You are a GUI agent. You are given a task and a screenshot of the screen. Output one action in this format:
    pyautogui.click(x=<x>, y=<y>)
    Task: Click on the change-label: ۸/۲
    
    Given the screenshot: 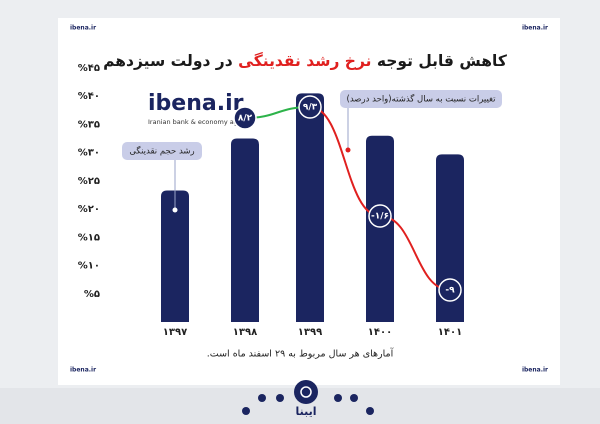 What is the action you would take?
    pyautogui.click(x=245, y=119)
    